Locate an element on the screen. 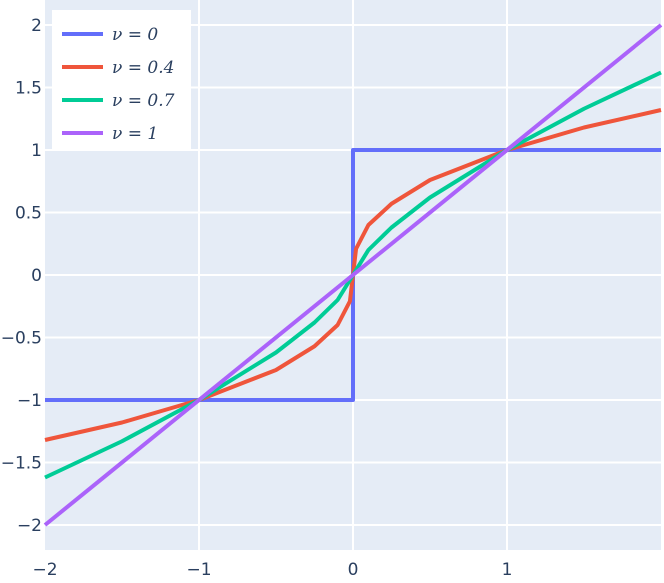 The width and height of the screenshot is (664, 583). legend: ν = 0 ν = 0.4 ν = 0.7 ν = 1 is located at coordinates (121, 80).